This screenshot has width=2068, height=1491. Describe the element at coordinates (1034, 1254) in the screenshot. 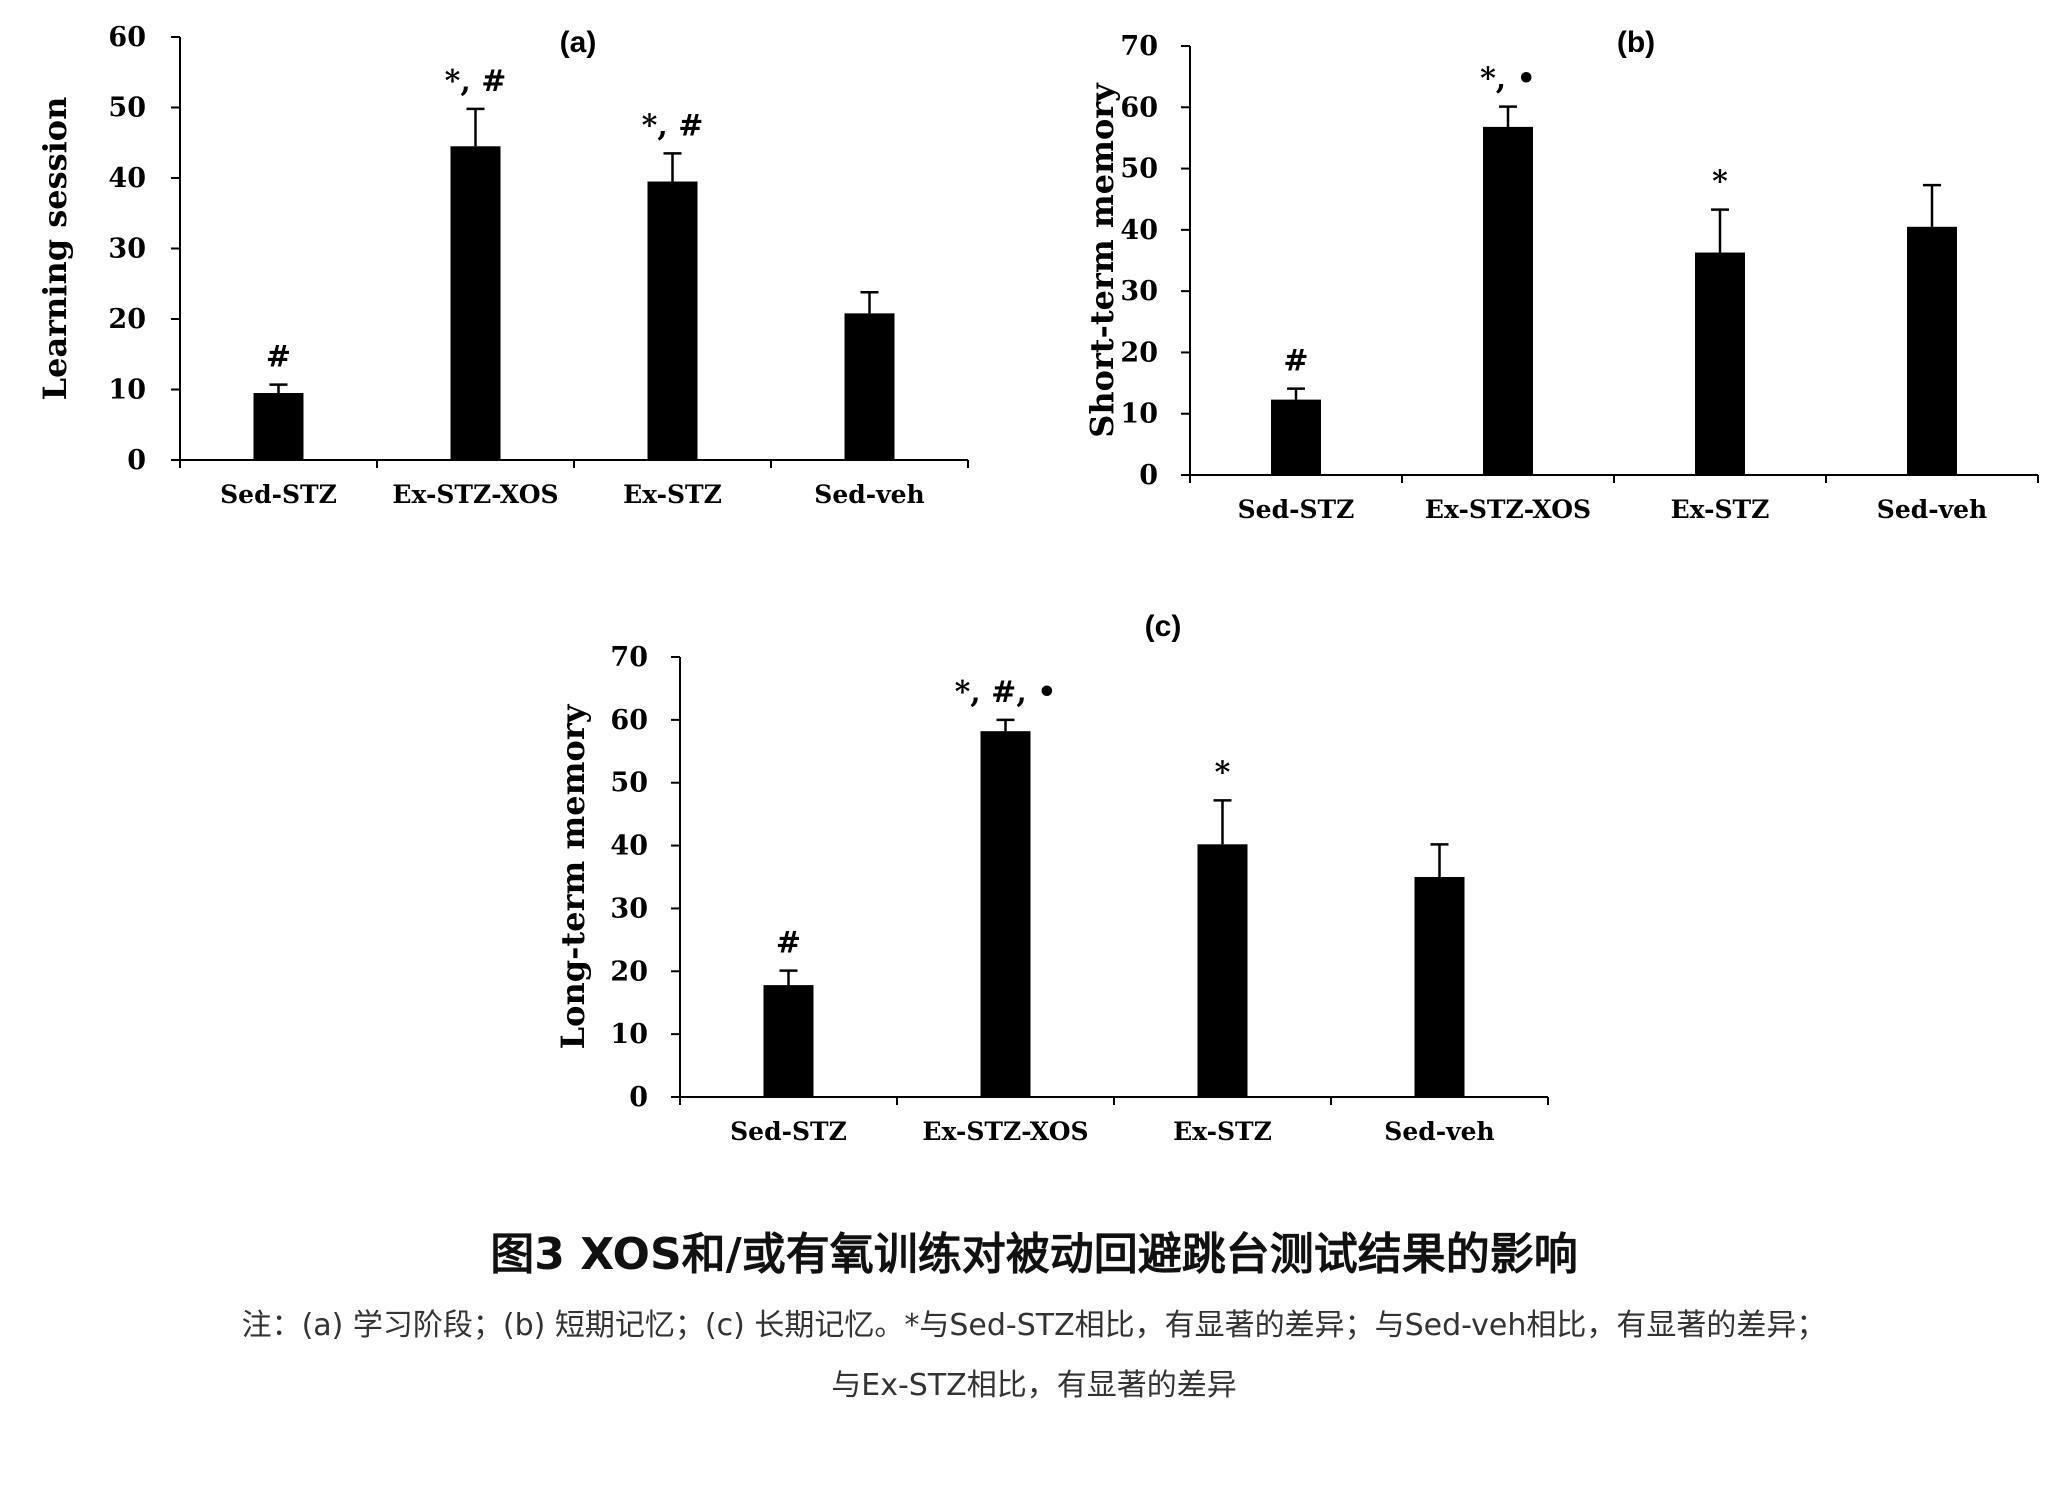

I see `figure-caption-title: 图3 XOS和/或有氧训练对被动回避跳台测试结果的影响` at that location.